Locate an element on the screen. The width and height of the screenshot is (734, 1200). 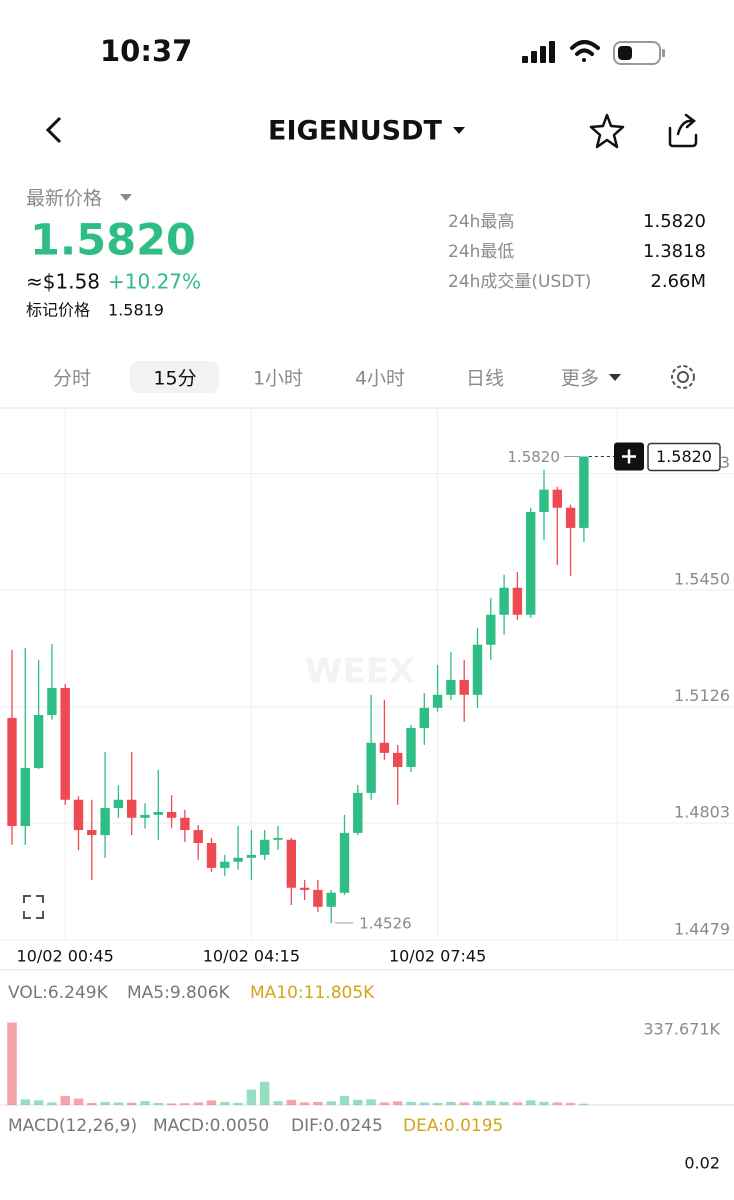
favorite is located at coordinates (607, 131).